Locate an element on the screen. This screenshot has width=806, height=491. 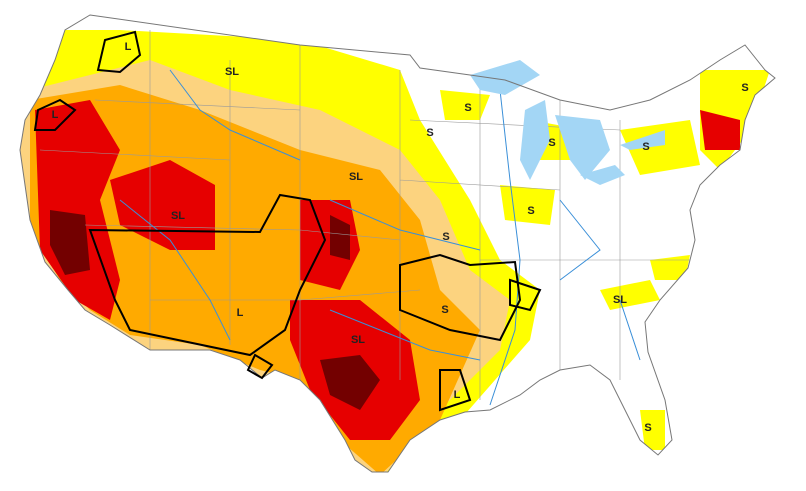
great-lakes is located at coordinates (567, 122).